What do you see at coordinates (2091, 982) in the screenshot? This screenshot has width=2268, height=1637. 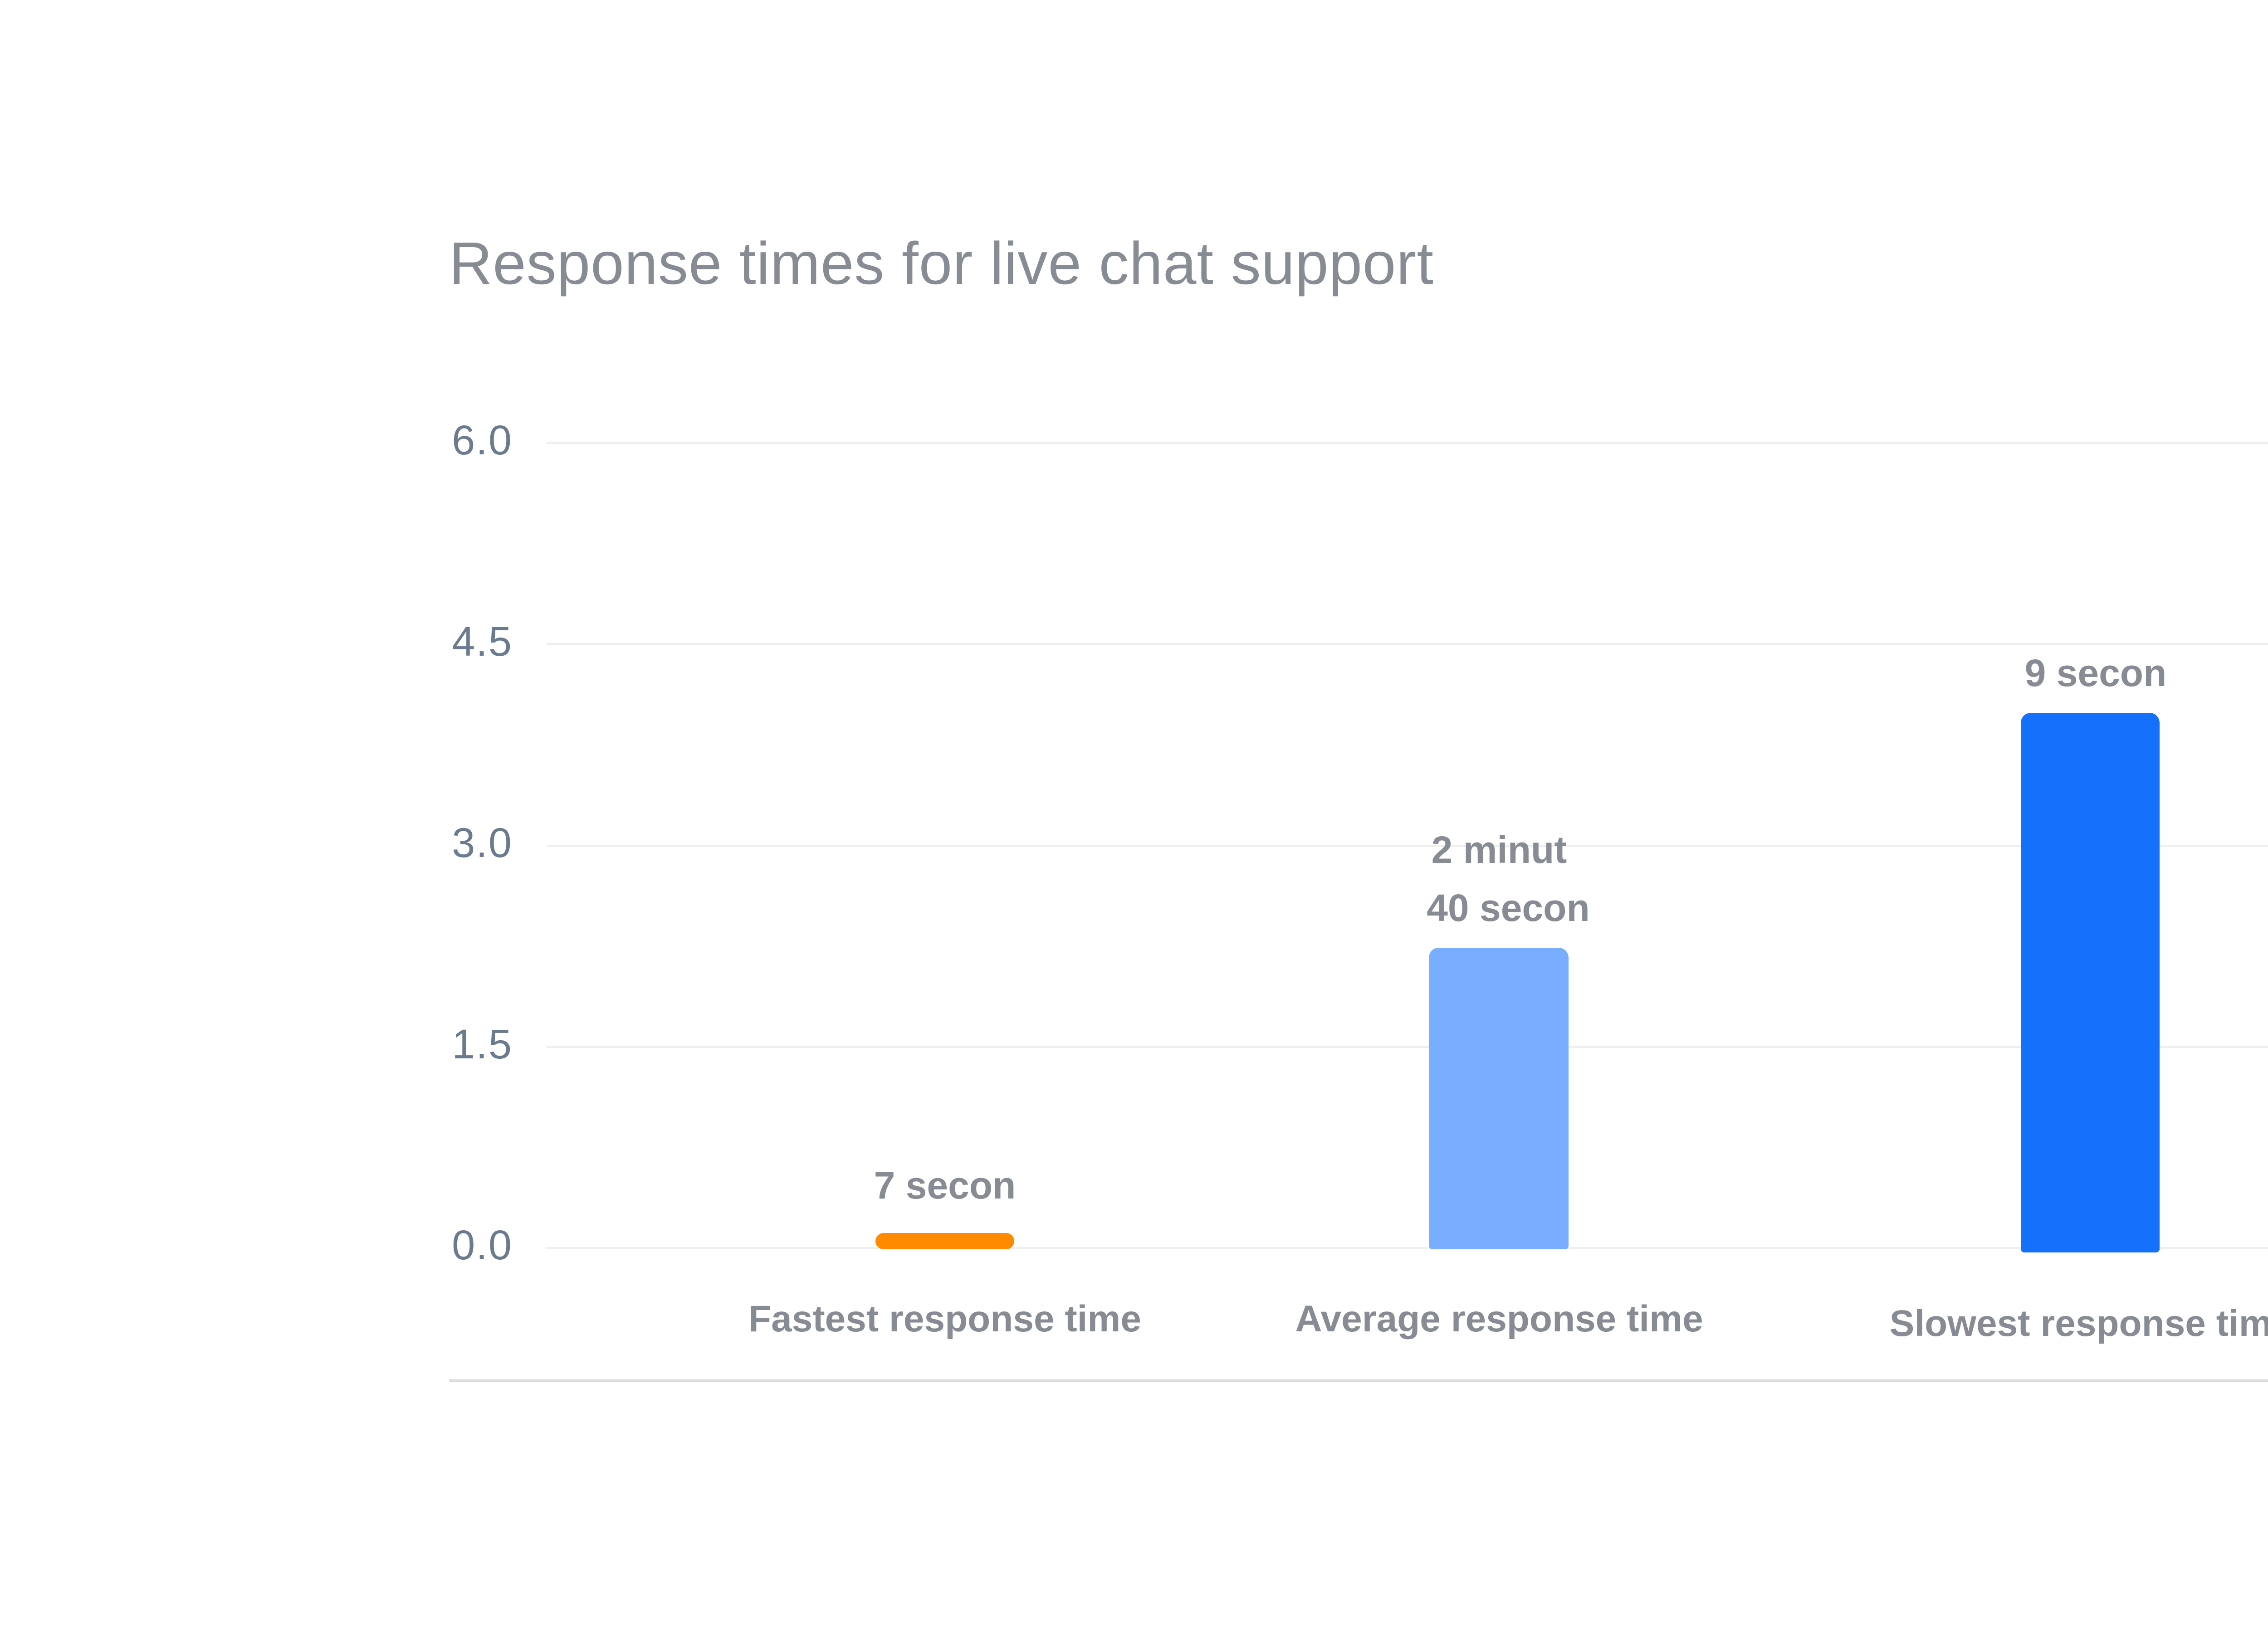 I see `bar-slowest` at bounding box center [2091, 982].